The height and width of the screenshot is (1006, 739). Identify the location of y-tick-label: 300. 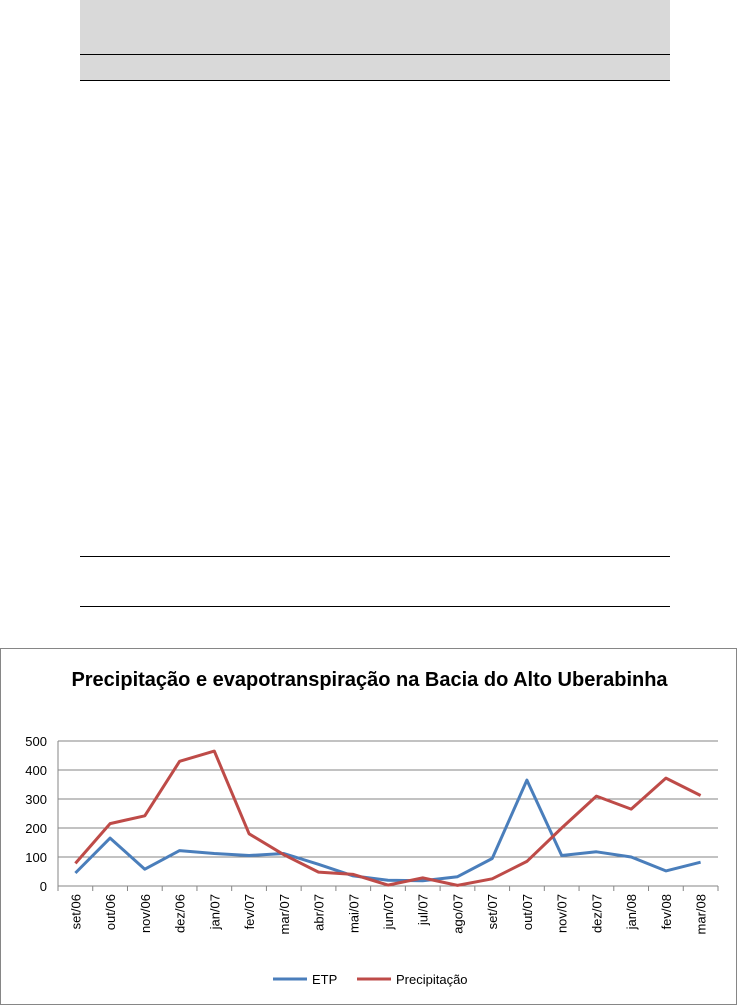
(36, 799).